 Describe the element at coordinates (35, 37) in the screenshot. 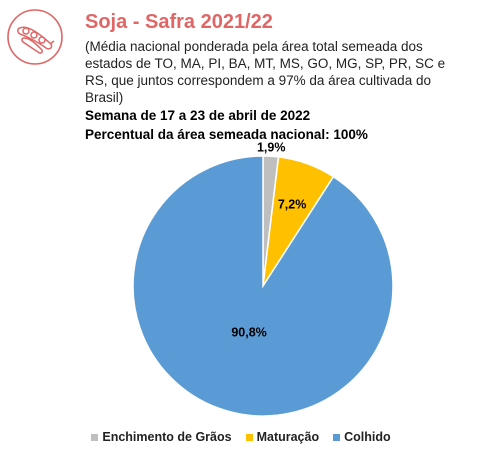

I see `soybean-pod-icon` at that location.